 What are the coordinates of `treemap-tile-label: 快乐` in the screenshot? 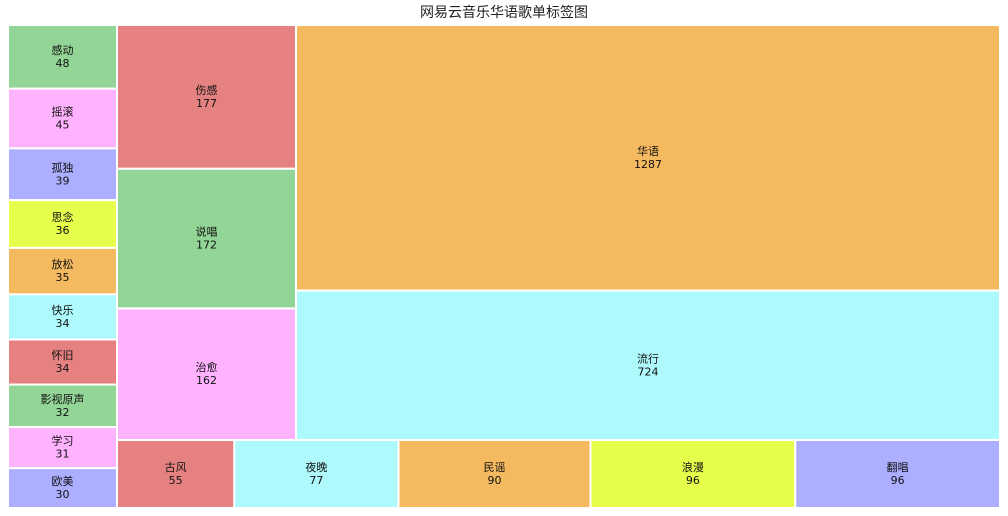 It's located at (63, 310).